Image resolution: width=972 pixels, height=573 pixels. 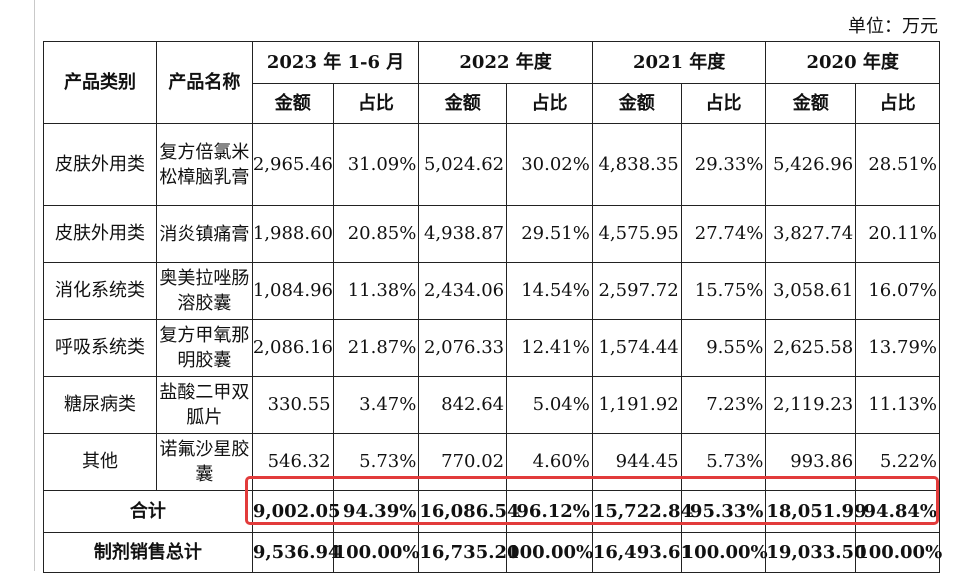 I want to click on value-cell: 330.55, so click(x=292, y=405).